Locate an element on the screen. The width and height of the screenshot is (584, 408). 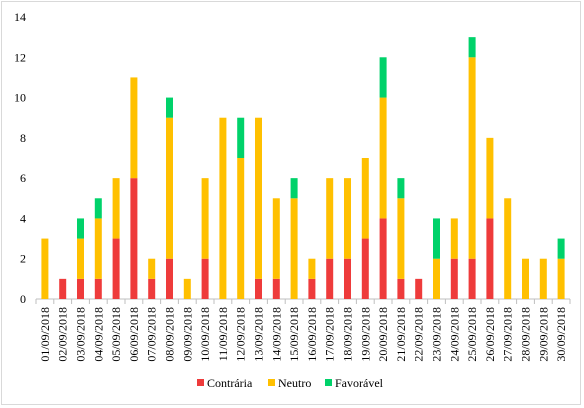
y-tick-label: 14 is located at coordinates (20, 17).